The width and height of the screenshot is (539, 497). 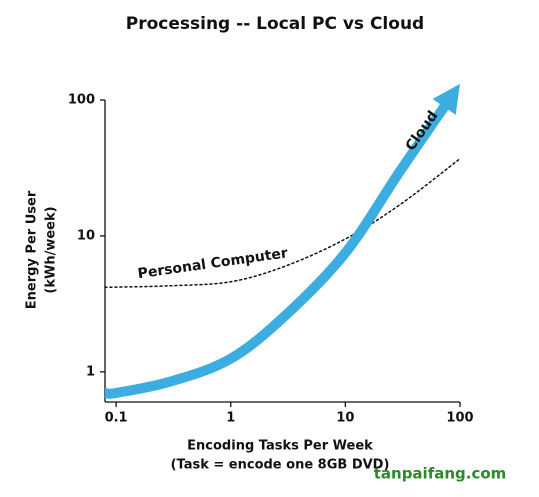 I want to click on x-tick-label: 0.1, so click(x=116, y=418).